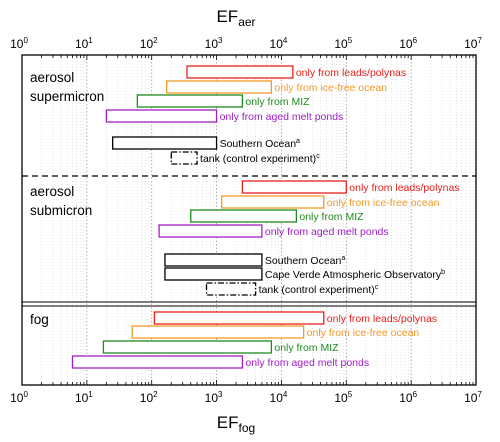 The height and width of the screenshot is (442, 500). What do you see at coordinates (343, 397) in the screenshot?
I see `bottom-tick-label: 10⁵` at bounding box center [343, 397].